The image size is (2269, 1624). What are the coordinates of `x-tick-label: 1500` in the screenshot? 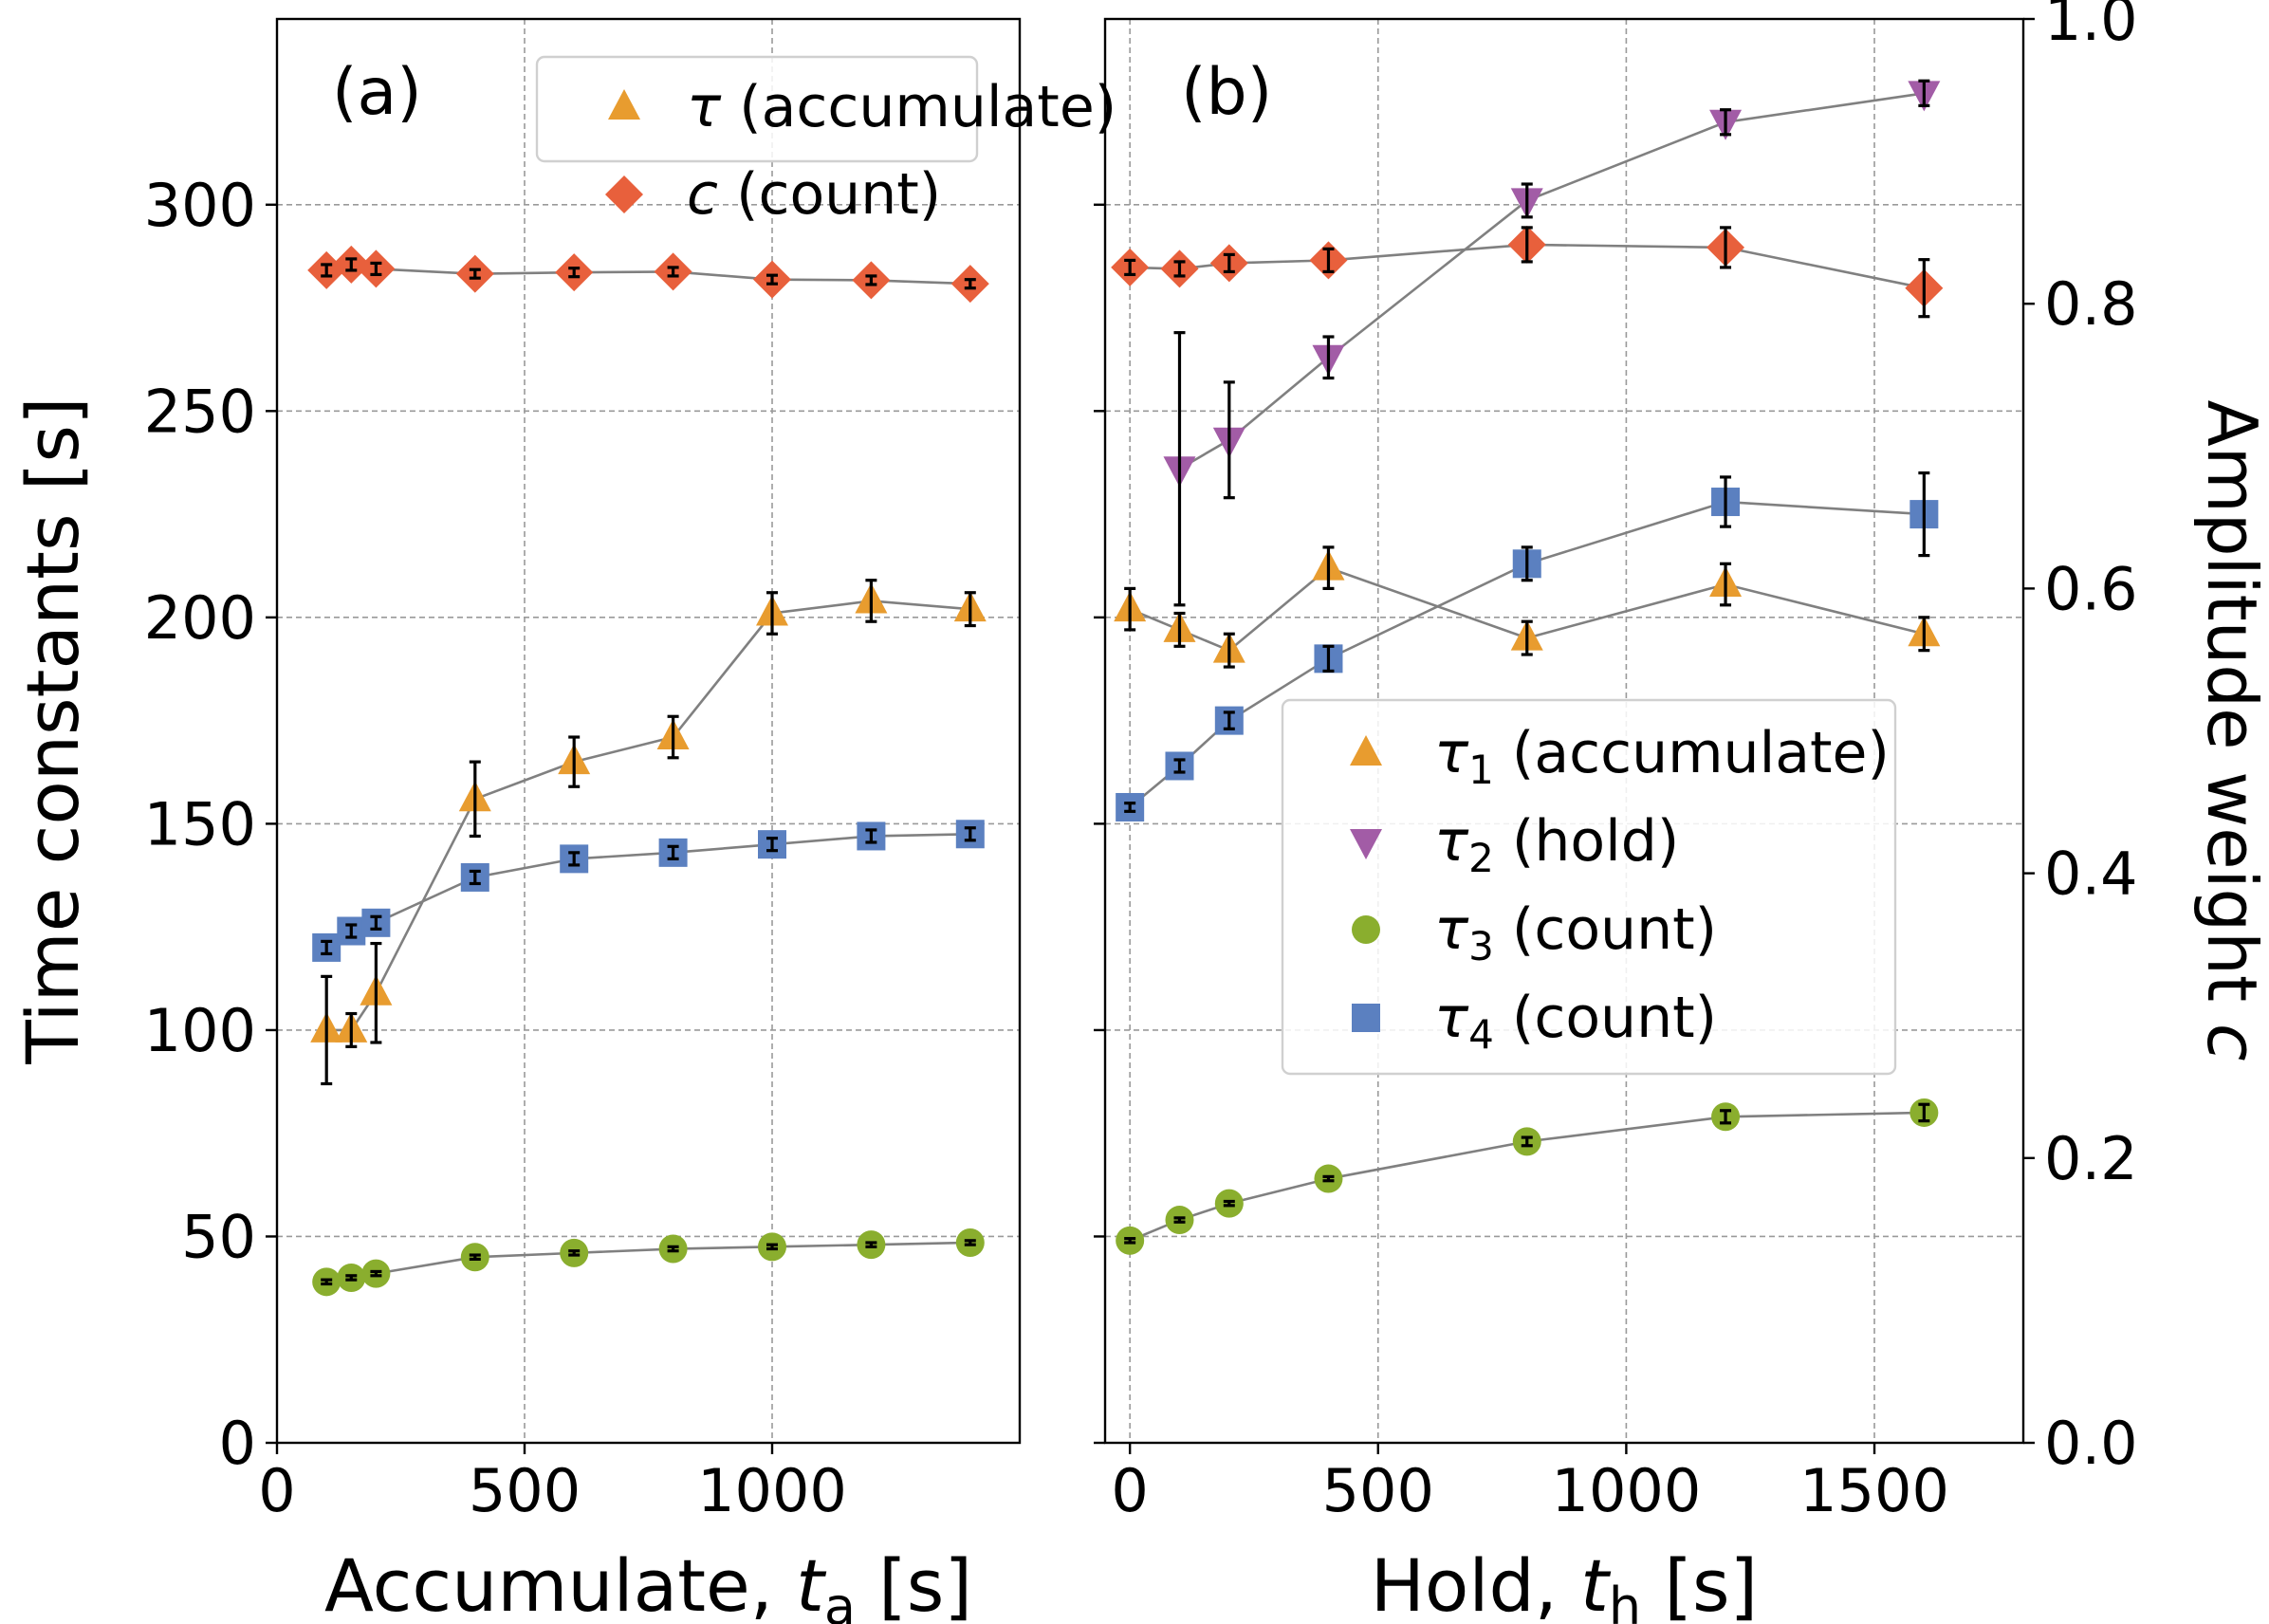 It's located at (1874, 1490).